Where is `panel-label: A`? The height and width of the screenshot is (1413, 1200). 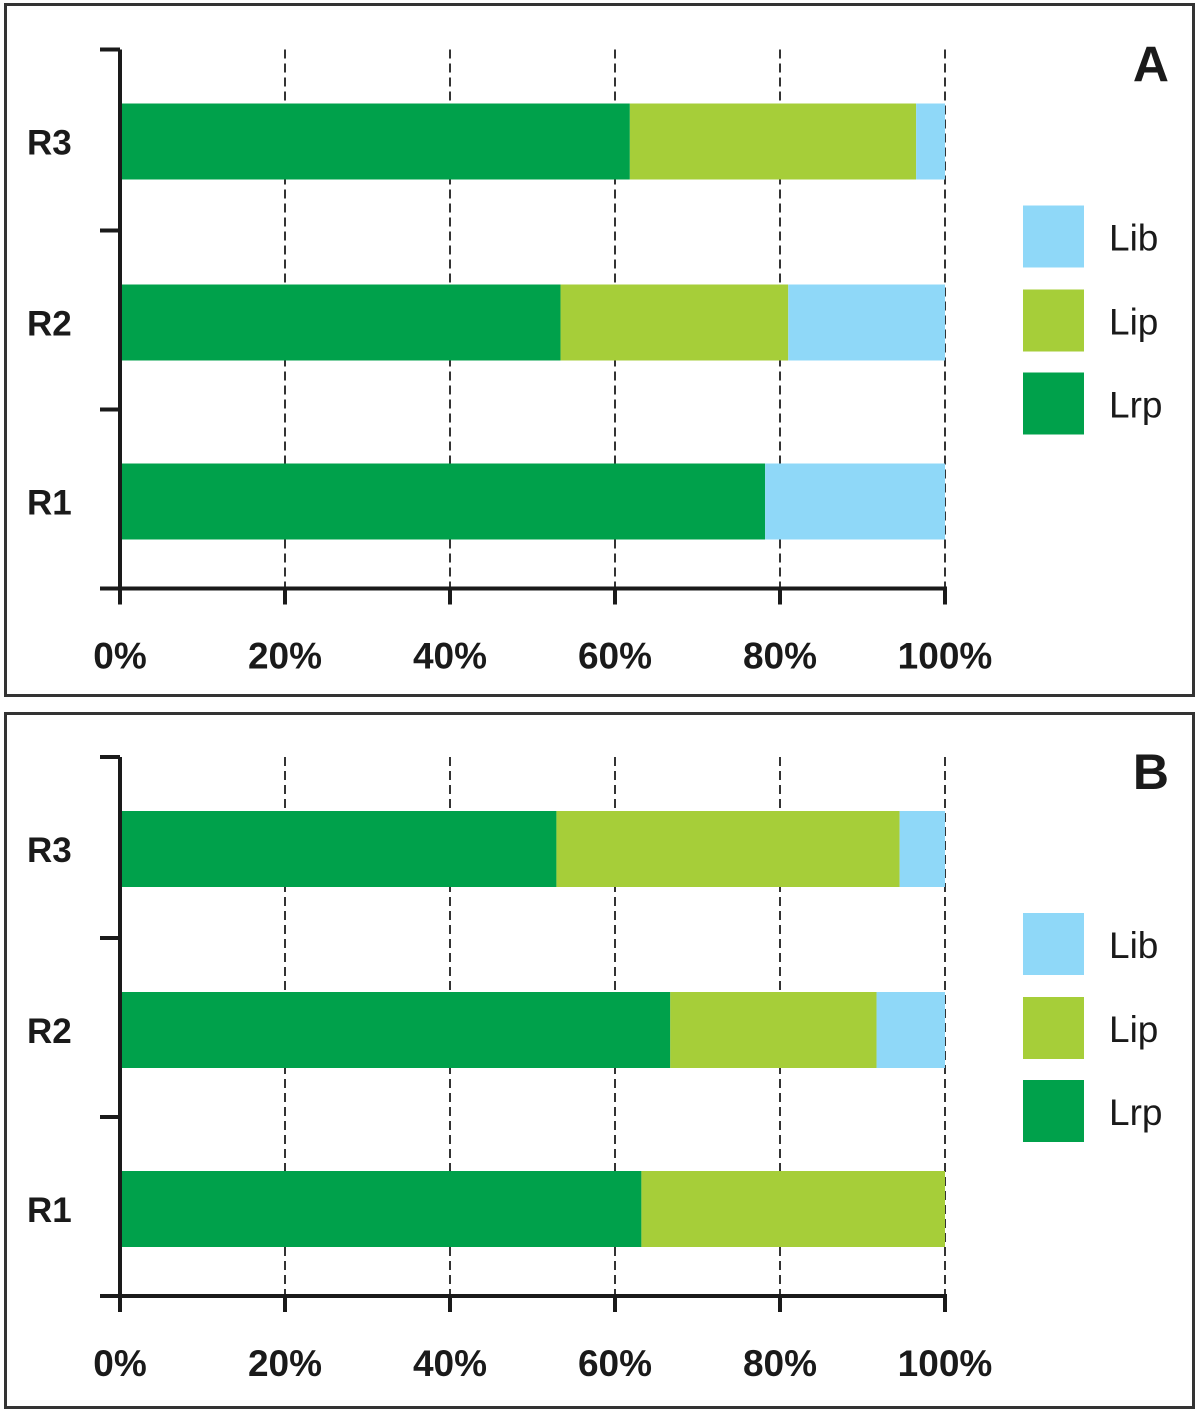 panel-label: A is located at coordinates (1151, 65).